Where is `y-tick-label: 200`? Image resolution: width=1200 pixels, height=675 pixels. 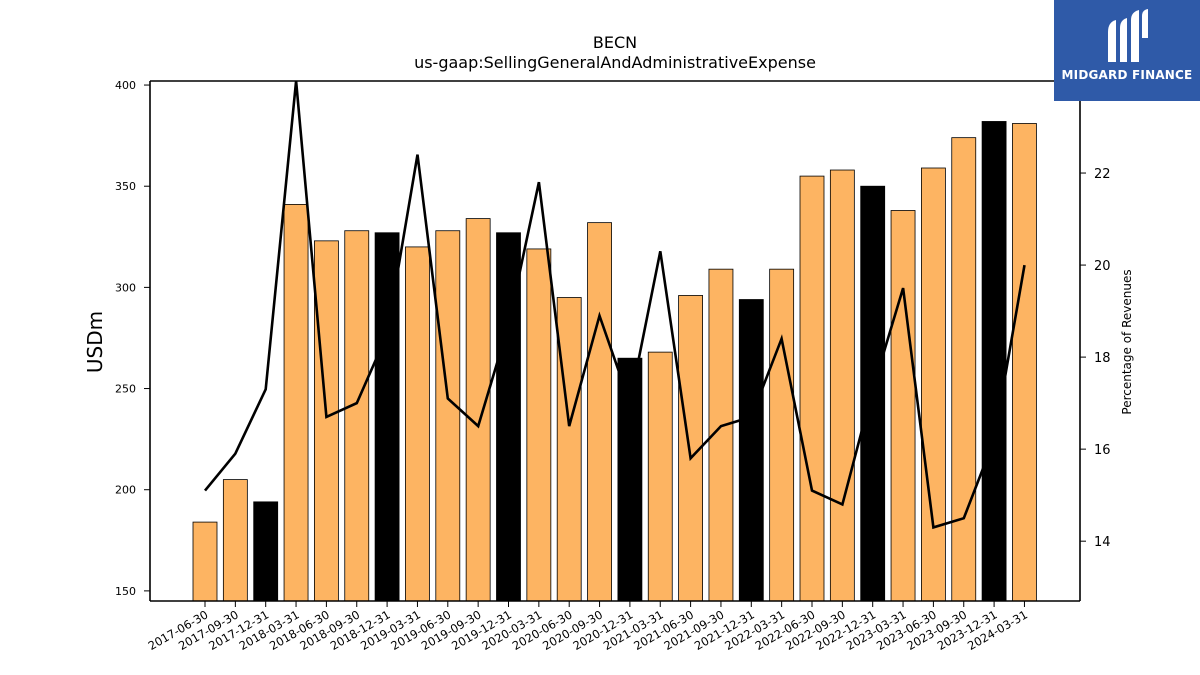 y-tick-label: 200 is located at coordinates (125, 490).